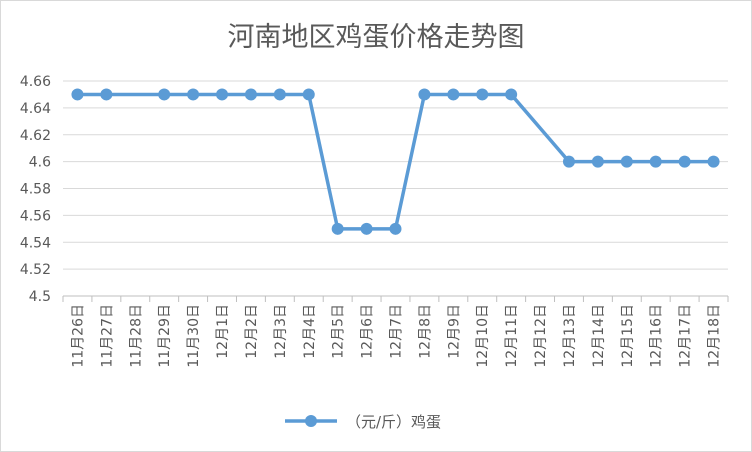 The height and width of the screenshot is (452, 752). I want to click on x-tick-label: 12月12日, so click(541, 336).